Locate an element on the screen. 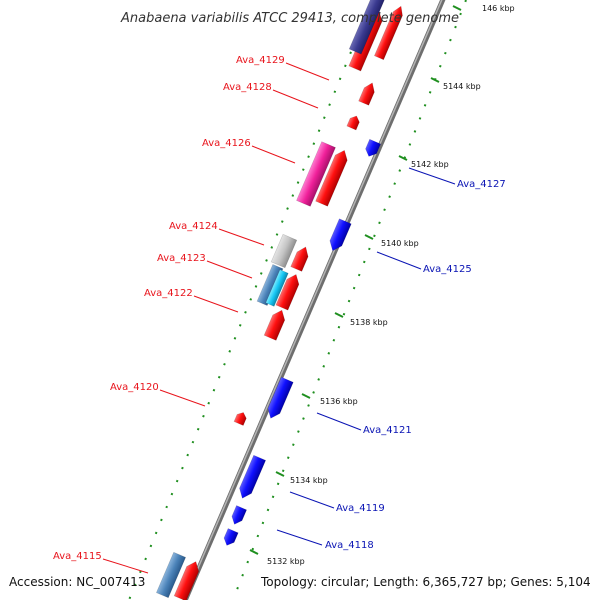  gene-label-ava-4118: Ava_4118 is located at coordinates (349, 545).